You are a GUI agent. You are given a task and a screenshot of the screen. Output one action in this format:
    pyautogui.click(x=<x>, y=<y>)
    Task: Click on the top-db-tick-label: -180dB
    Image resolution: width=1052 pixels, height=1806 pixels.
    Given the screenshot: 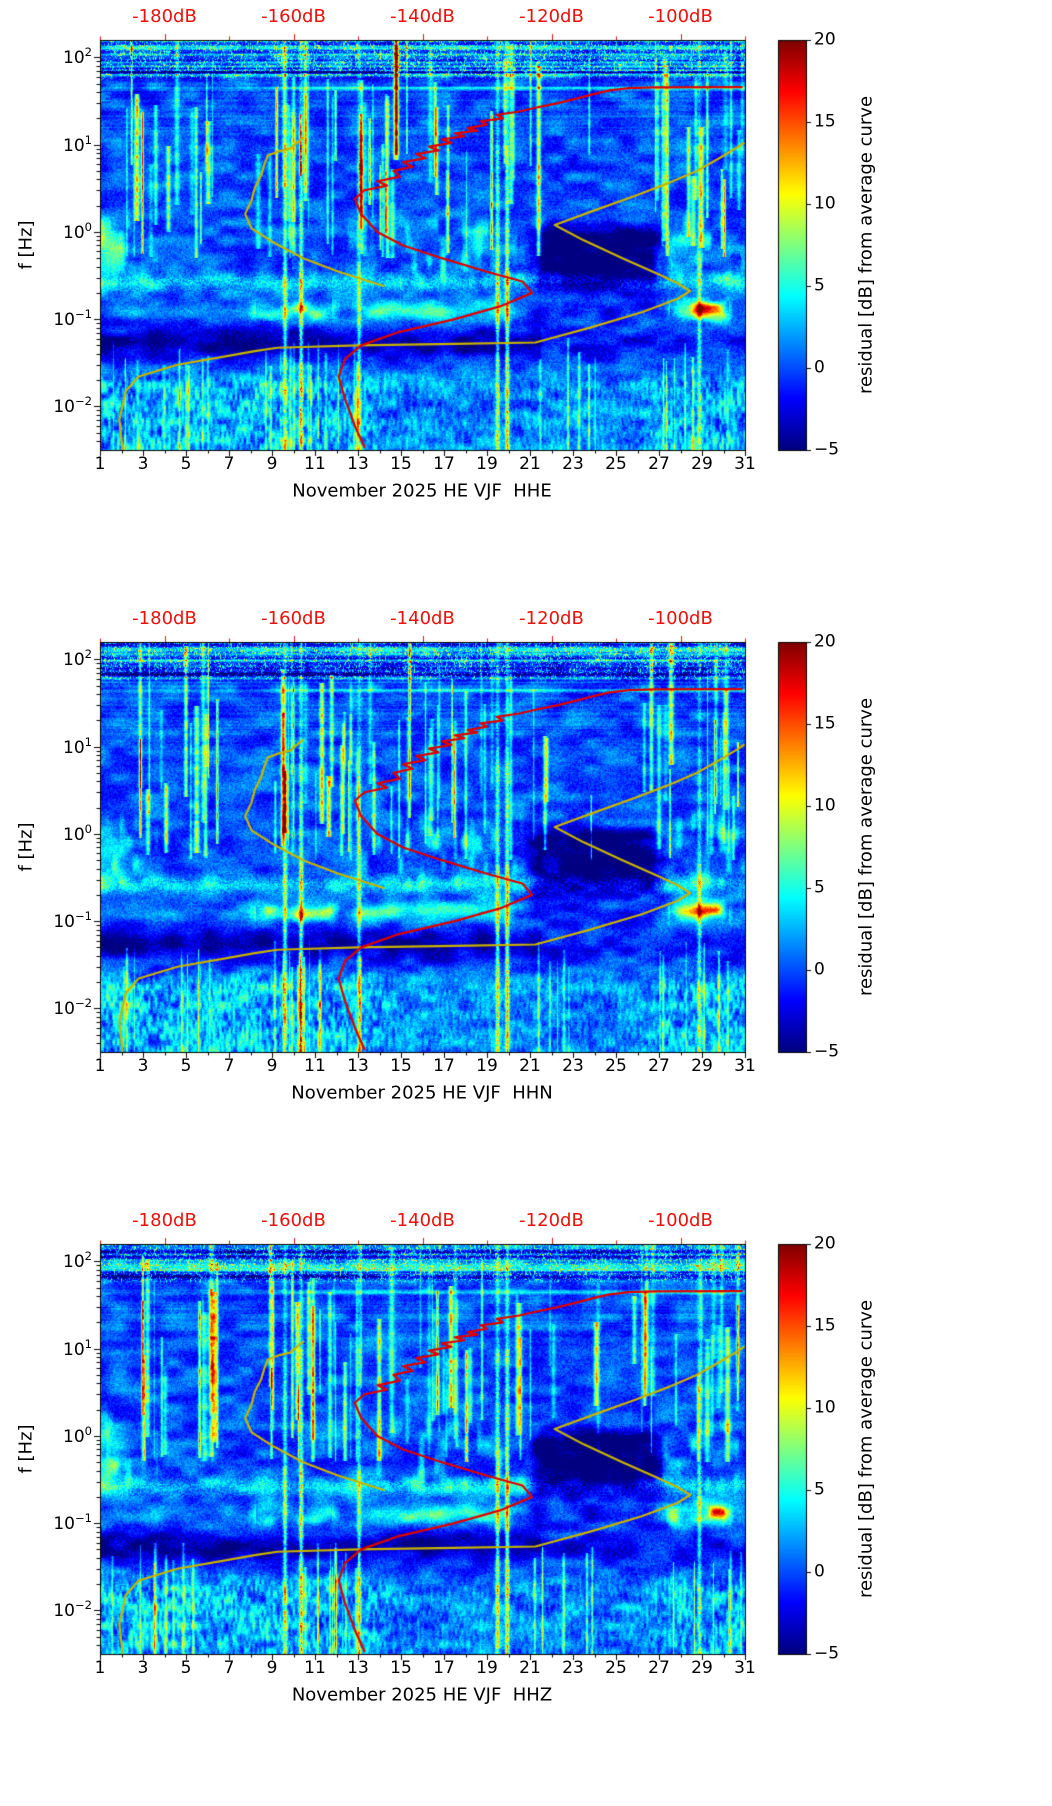 What is the action you would take?
    pyautogui.click(x=164, y=1220)
    